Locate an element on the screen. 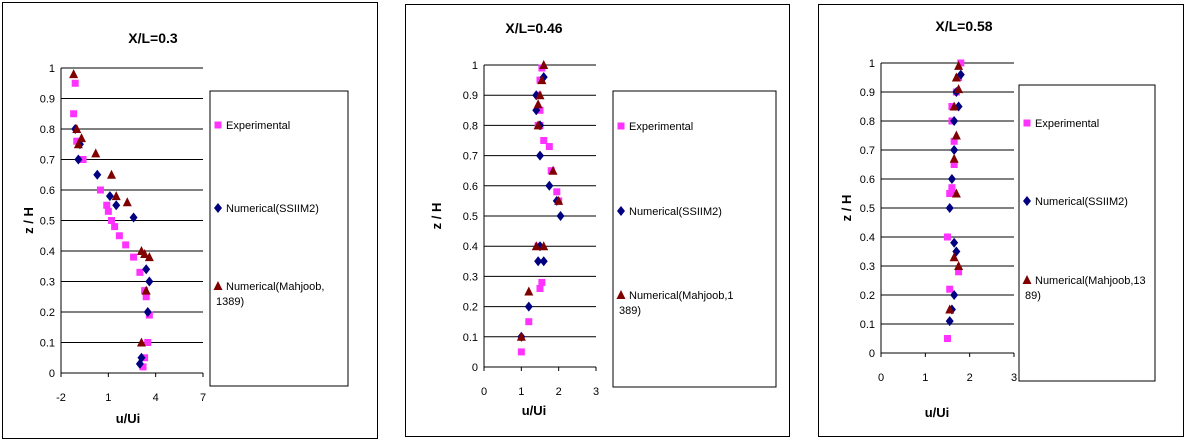 The image size is (1188, 440). chart-title: X/L=0.58 is located at coordinates (963, 26).